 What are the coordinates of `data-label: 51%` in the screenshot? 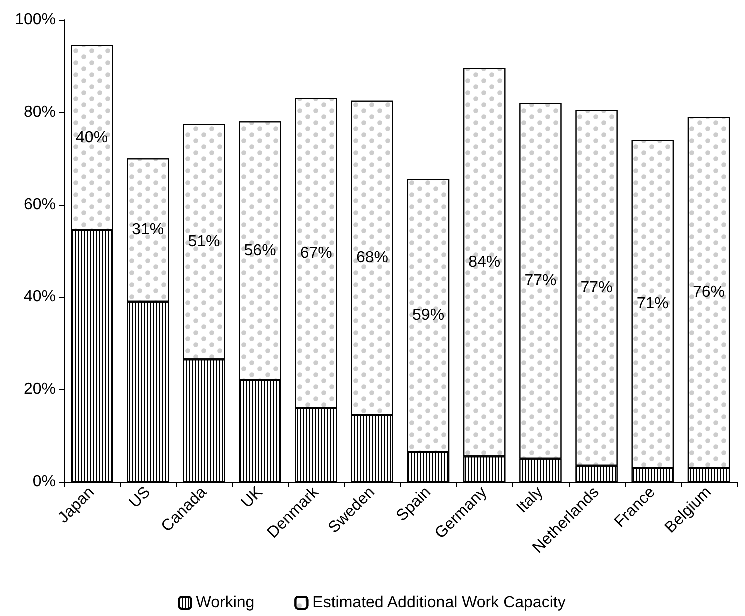 It's located at (204, 241).